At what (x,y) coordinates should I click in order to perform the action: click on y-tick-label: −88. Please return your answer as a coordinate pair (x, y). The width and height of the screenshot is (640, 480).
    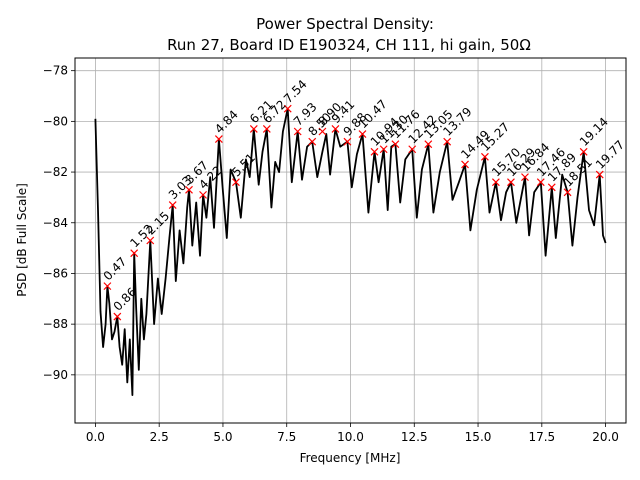
    Looking at the image, I should click on (55, 324).